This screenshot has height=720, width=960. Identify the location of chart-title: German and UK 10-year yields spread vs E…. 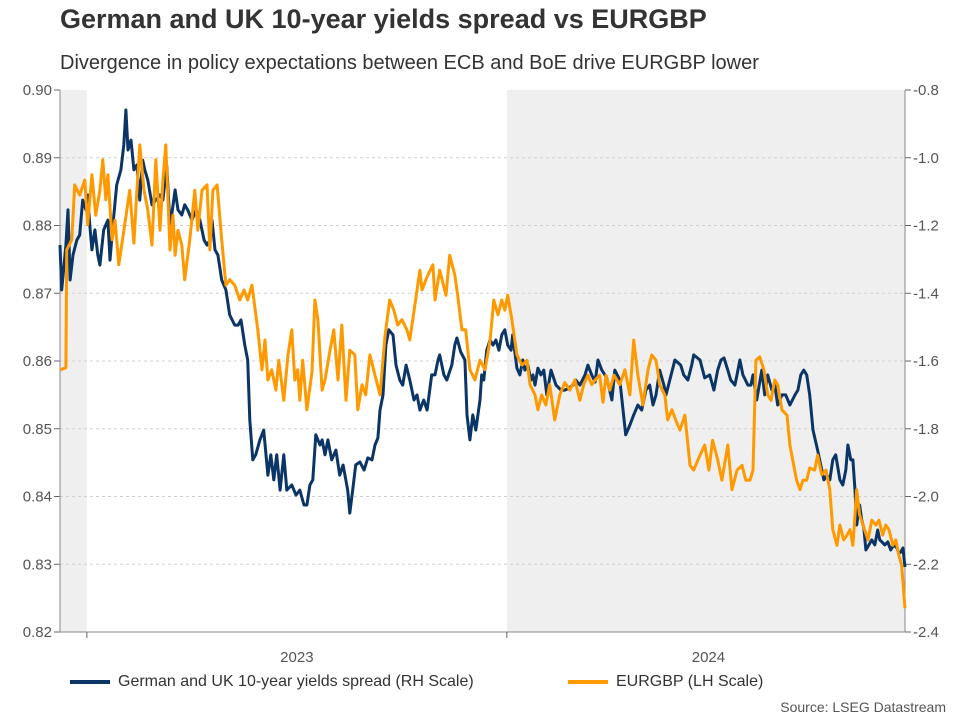
(383, 19).